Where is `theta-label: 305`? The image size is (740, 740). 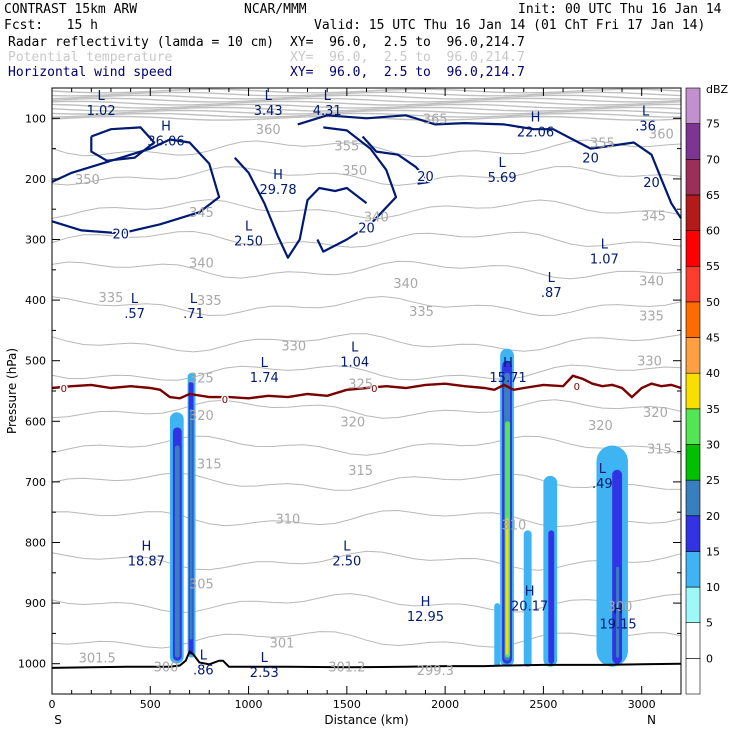 theta-label: 305 is located at coordinates (201, 585).